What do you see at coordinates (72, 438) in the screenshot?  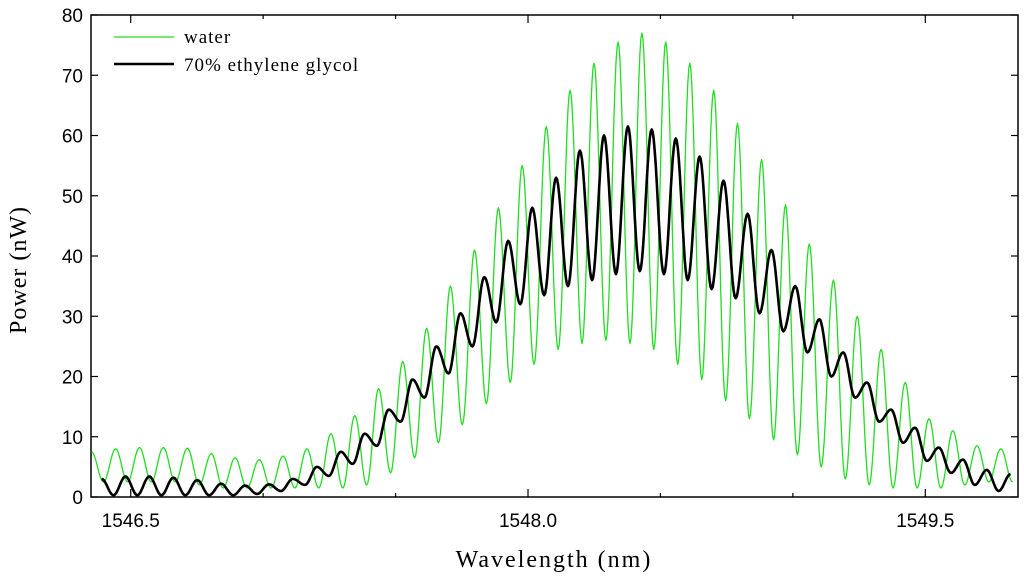 I see `y-tick-label: 10` at bounding box center [72, 438].